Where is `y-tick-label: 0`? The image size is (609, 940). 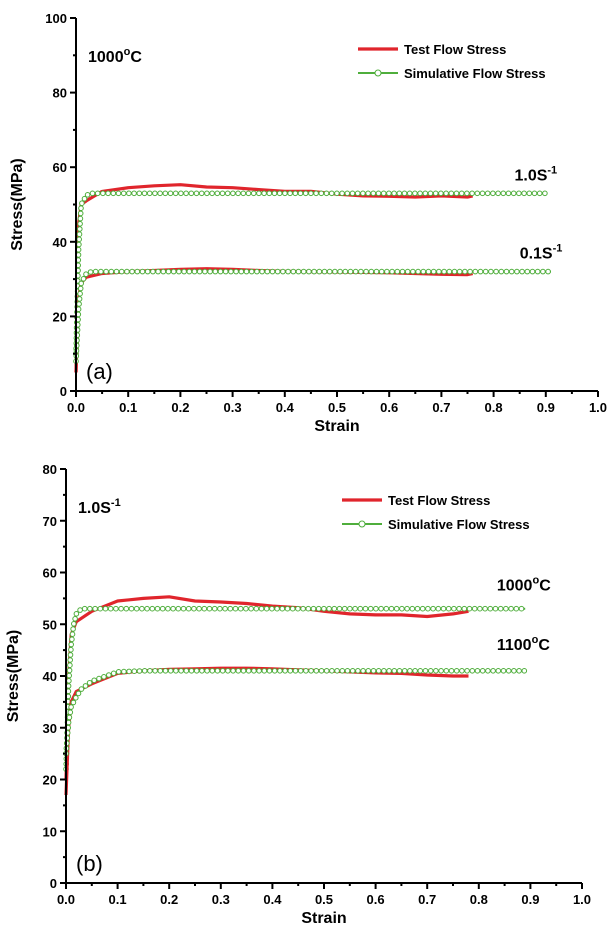
y-tick-label: 0 is located at coordinates (63, 391).